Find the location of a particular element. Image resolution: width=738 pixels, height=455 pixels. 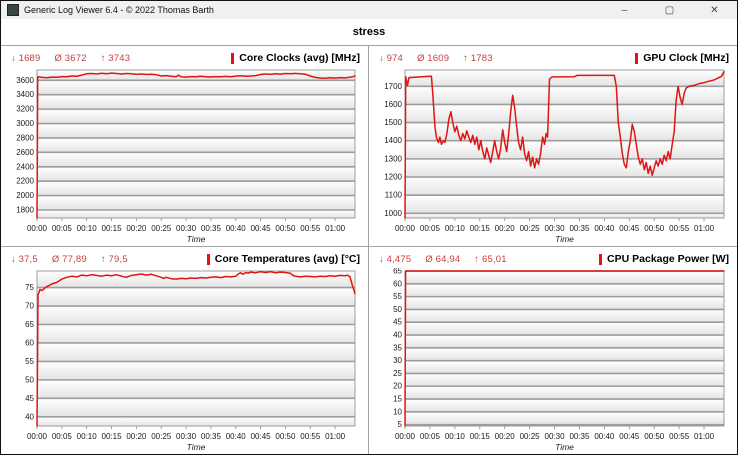

stats-row: ↓ 974 Ø 1609 ↑ 1783 is located at coordinates (436, 58).